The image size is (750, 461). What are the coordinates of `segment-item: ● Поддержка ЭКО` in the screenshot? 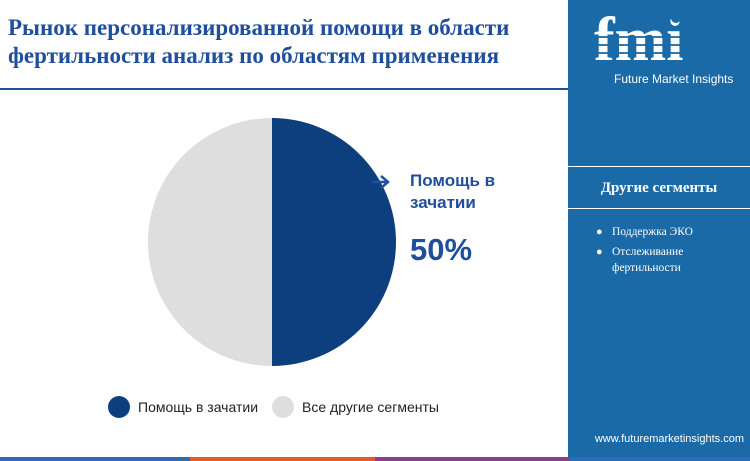 It's located at (667, 232).